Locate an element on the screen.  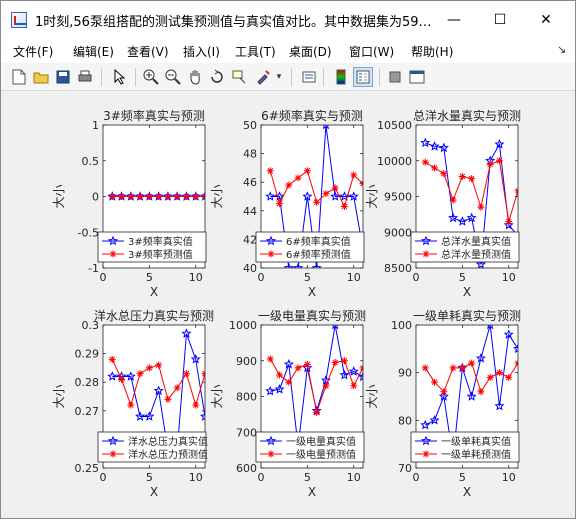
chart-title: 总洋水量真实与预测 is located at coordinates (467, 115).